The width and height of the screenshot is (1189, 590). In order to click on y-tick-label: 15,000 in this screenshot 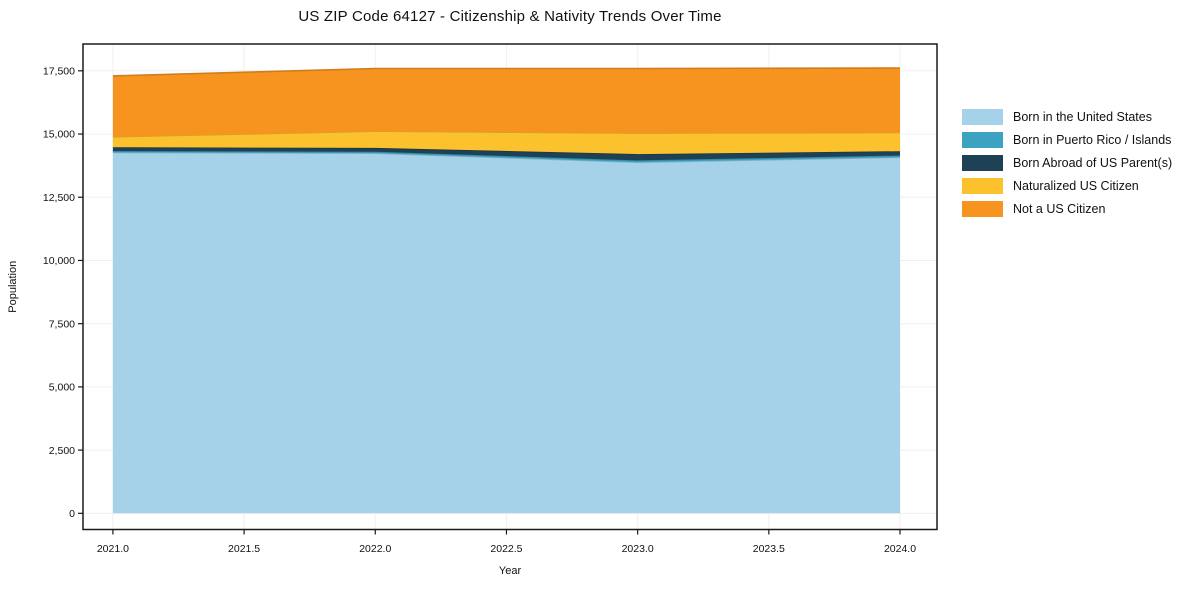, I will do `click(59, 135)`.